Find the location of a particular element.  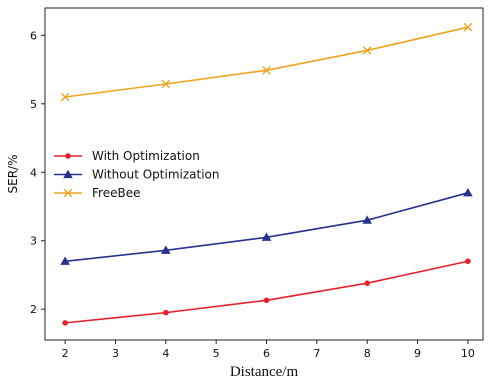

legend-label: With Optimization is located at coordinates (146, 156).